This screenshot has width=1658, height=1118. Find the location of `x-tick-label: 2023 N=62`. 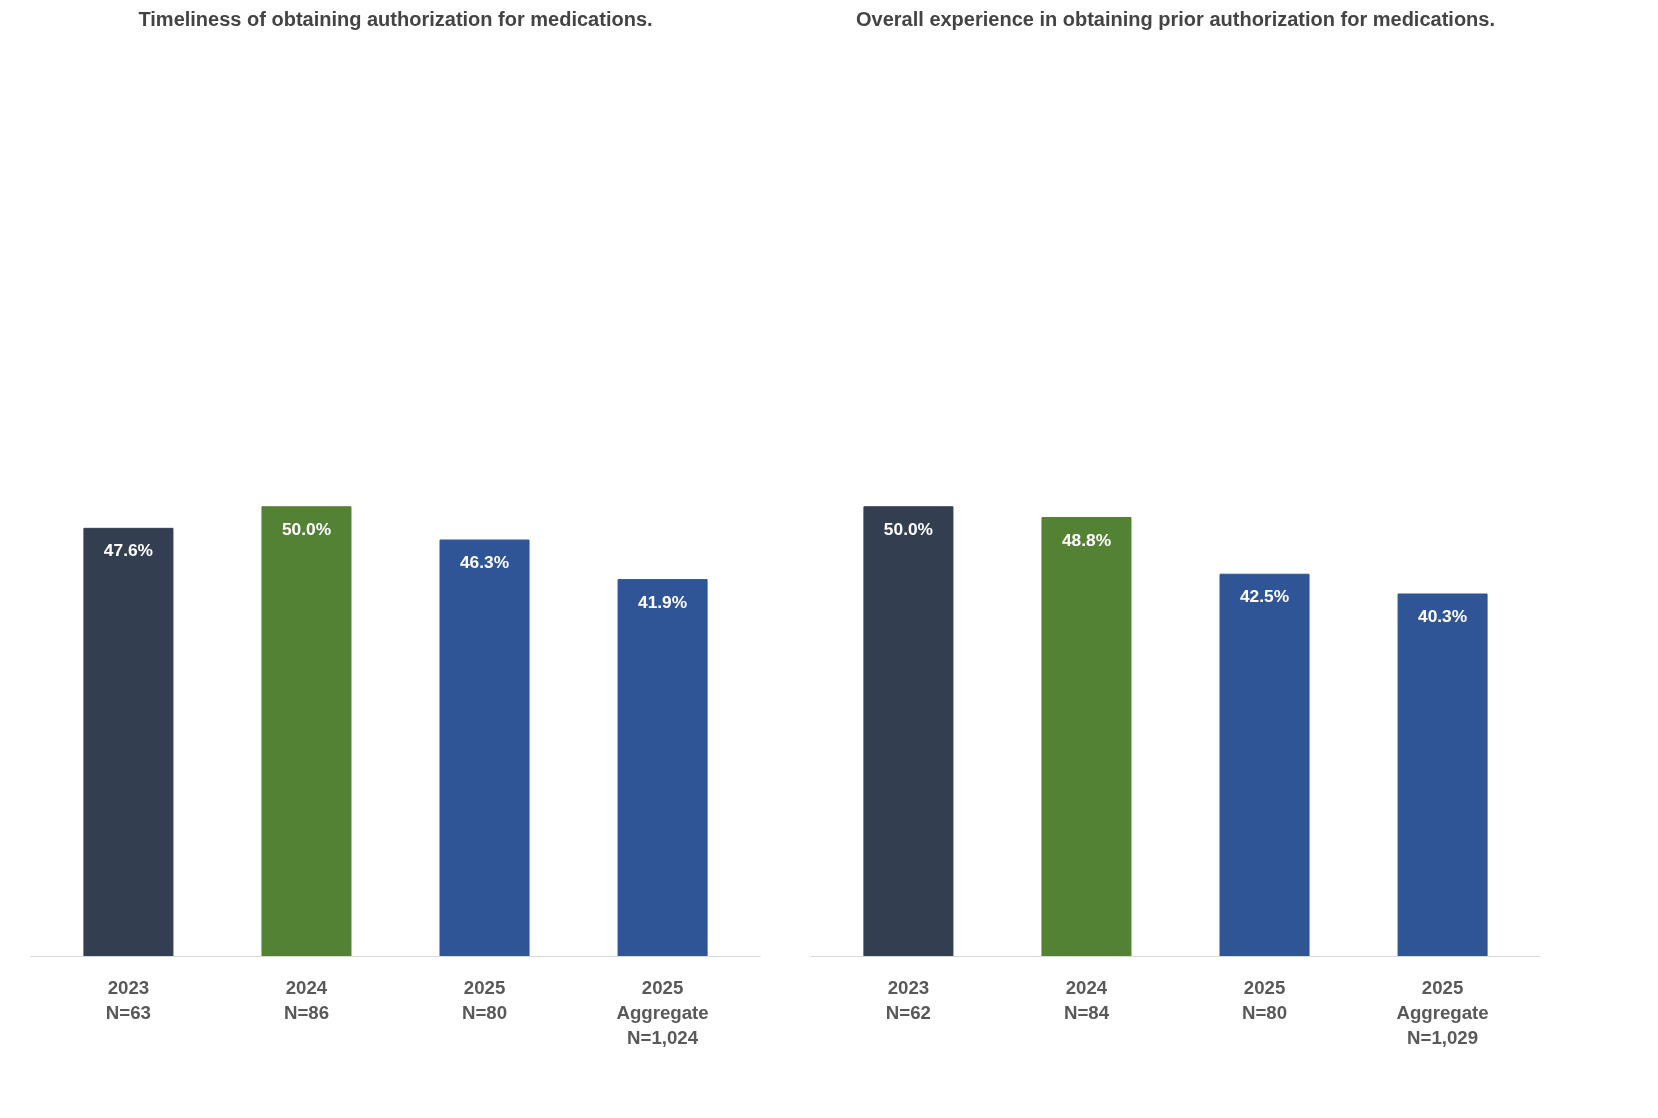

x-tick-label: 2023 N=62 is located at coordinates (908, 999).